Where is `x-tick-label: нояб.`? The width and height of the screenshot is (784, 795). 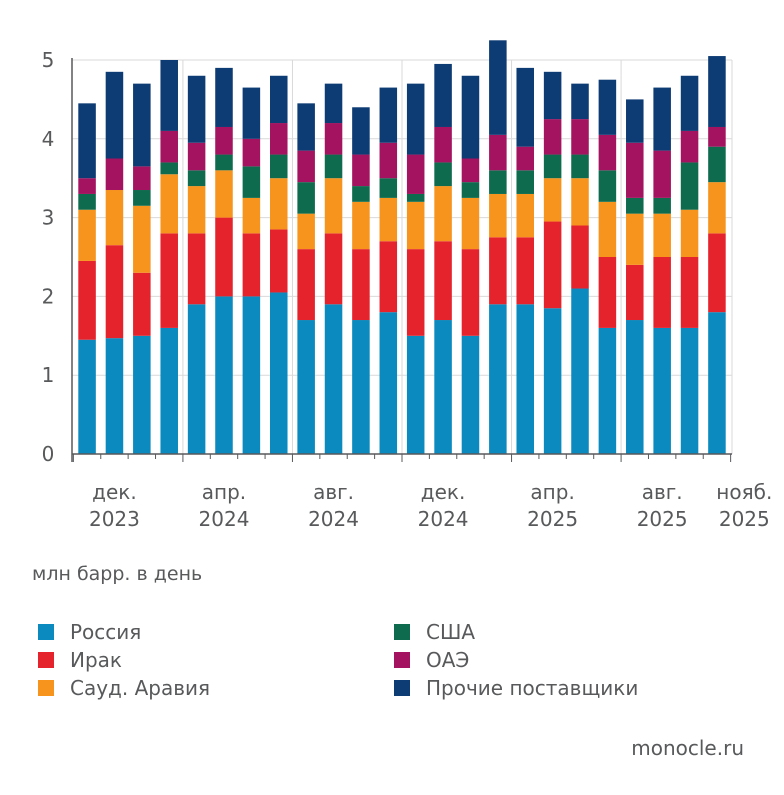
x-tick-label: нояб. is located at coordinates (744, 492).